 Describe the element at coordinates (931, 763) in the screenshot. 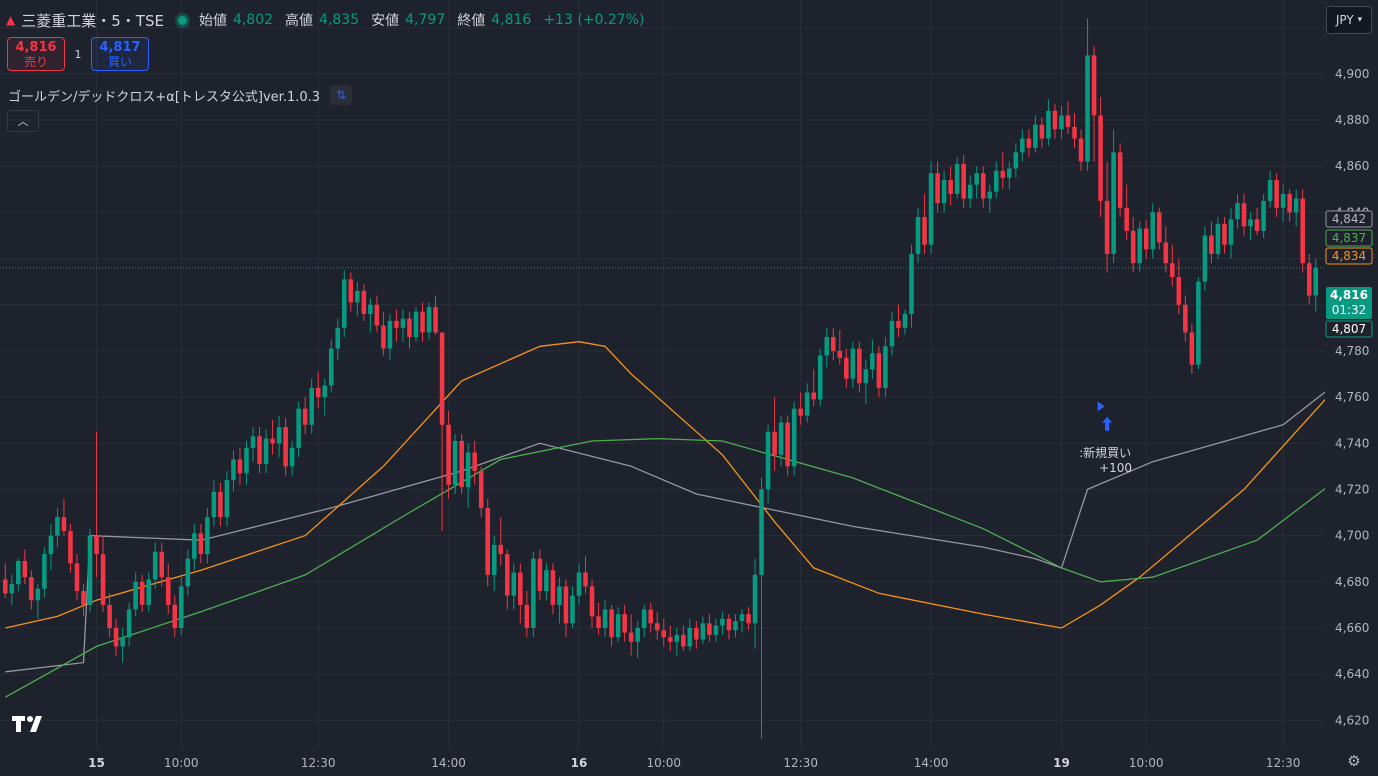

I see `time-tick-label: 14:00` at that location.